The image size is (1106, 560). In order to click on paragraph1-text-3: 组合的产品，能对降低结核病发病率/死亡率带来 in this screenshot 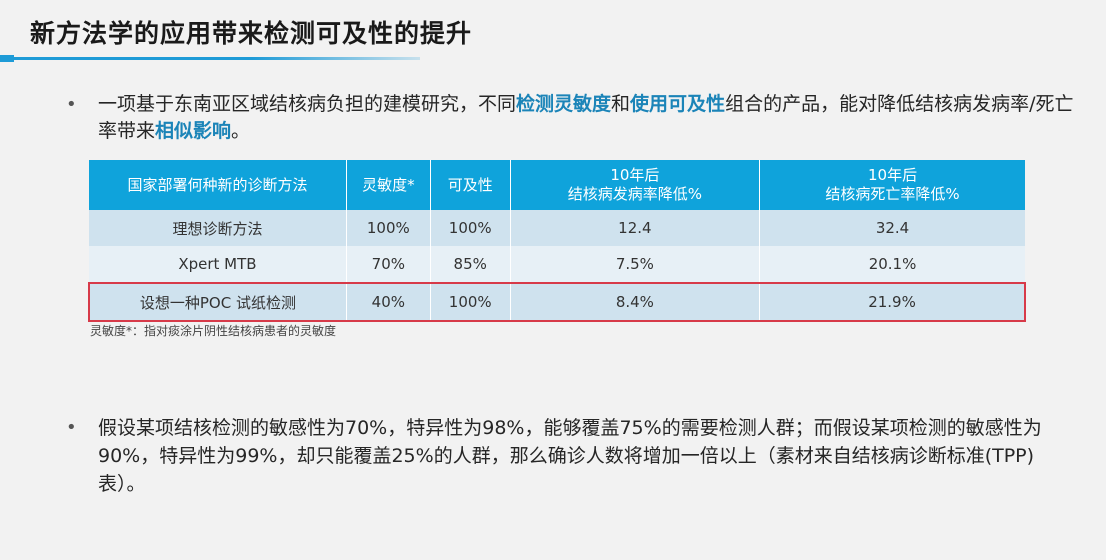, I will do `click(586, 117)`.